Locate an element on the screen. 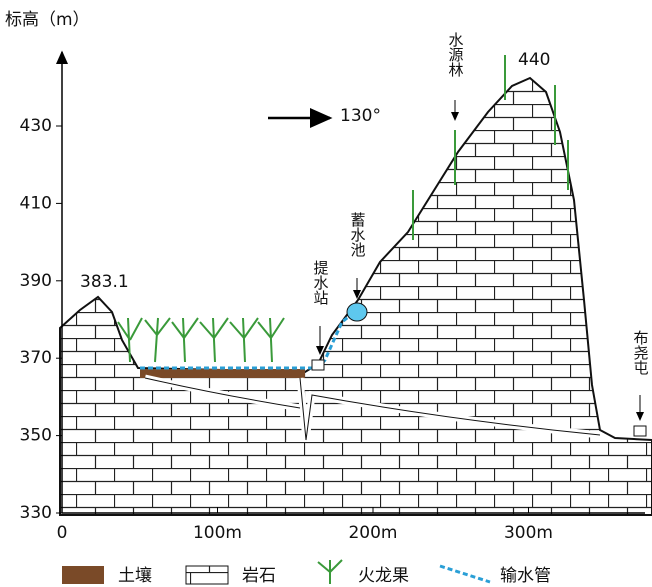 Image resolution: width=652 pixels, height=587 pixels. x-tick-label: 200m is located at coordinates (372, 533).